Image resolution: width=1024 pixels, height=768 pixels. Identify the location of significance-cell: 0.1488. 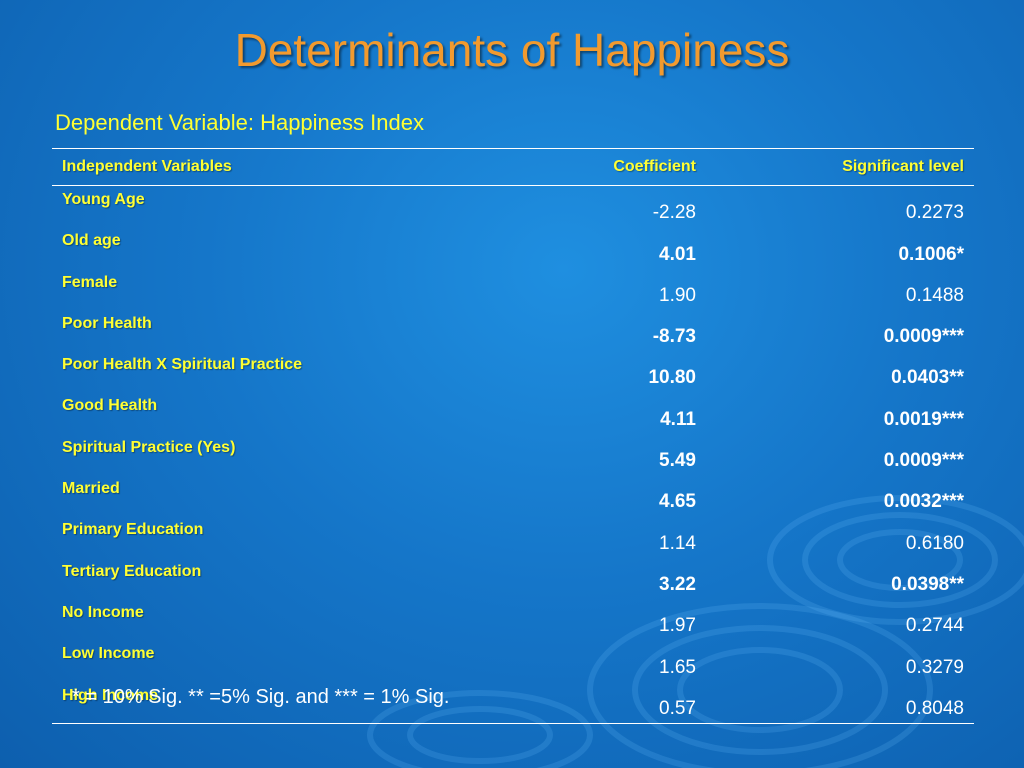
(934, 295).